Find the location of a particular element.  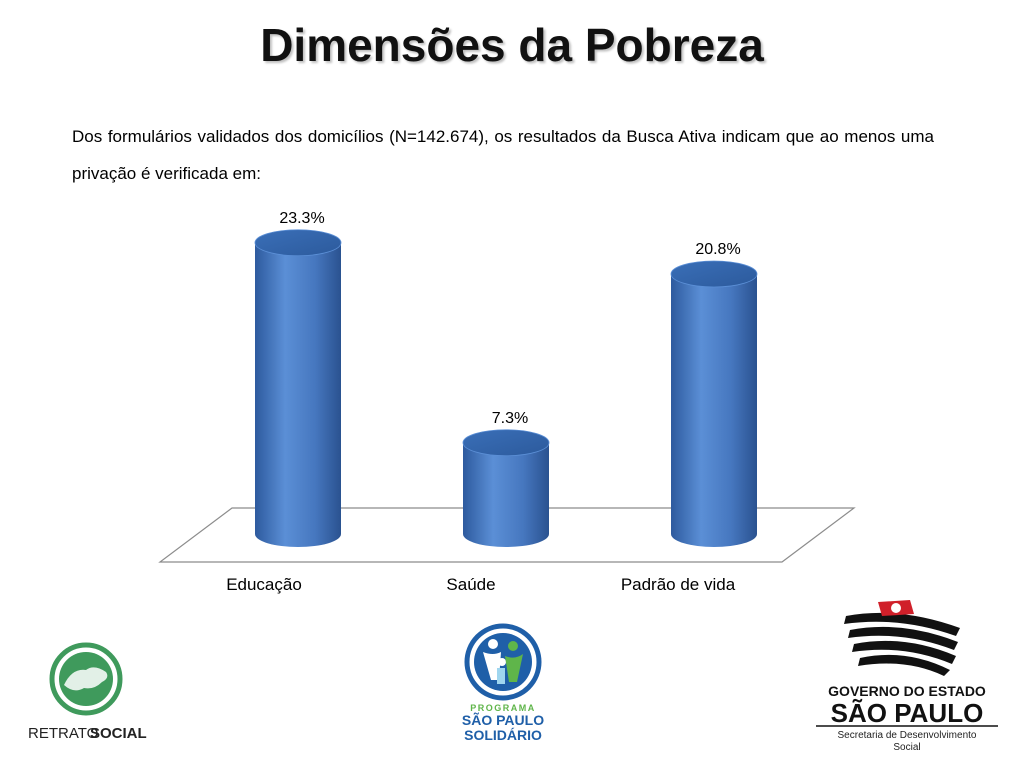

secretaria-label-2: Social is located at coordinates (906, 747).